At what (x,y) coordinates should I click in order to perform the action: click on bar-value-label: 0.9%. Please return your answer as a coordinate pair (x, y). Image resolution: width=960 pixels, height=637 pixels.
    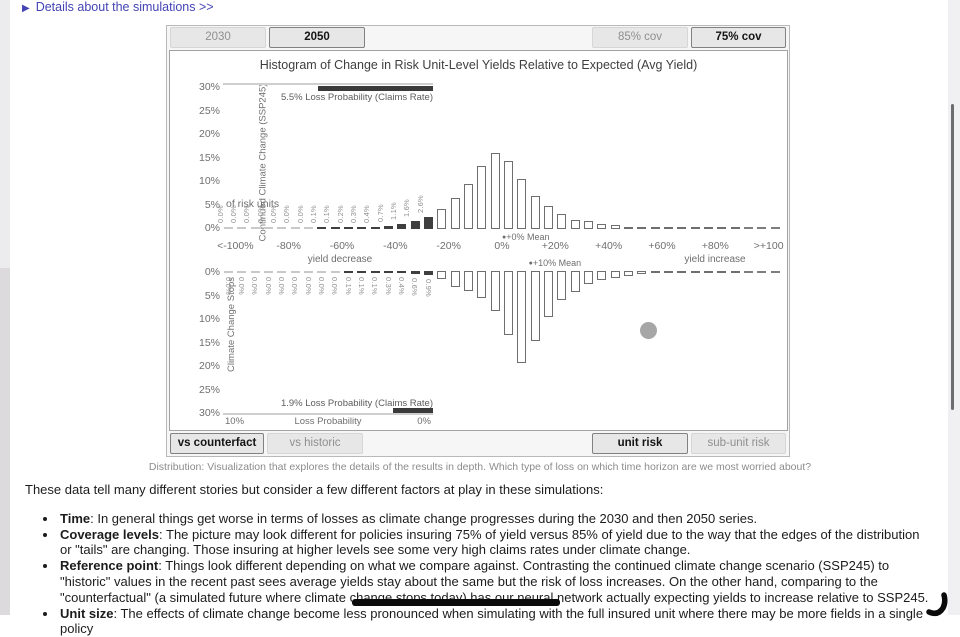
    Looking at the image, I should click on (428, 288).